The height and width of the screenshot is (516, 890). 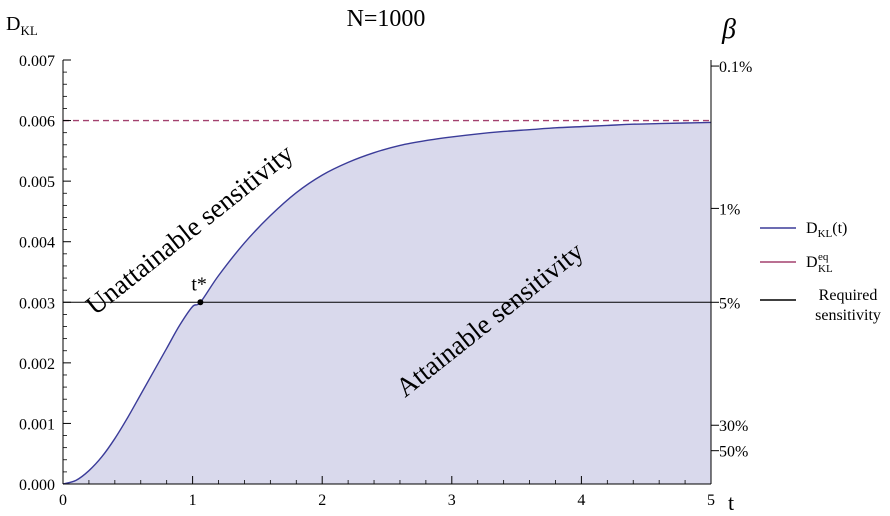 I want to click on t-star-point, so click(x=200, y=302).